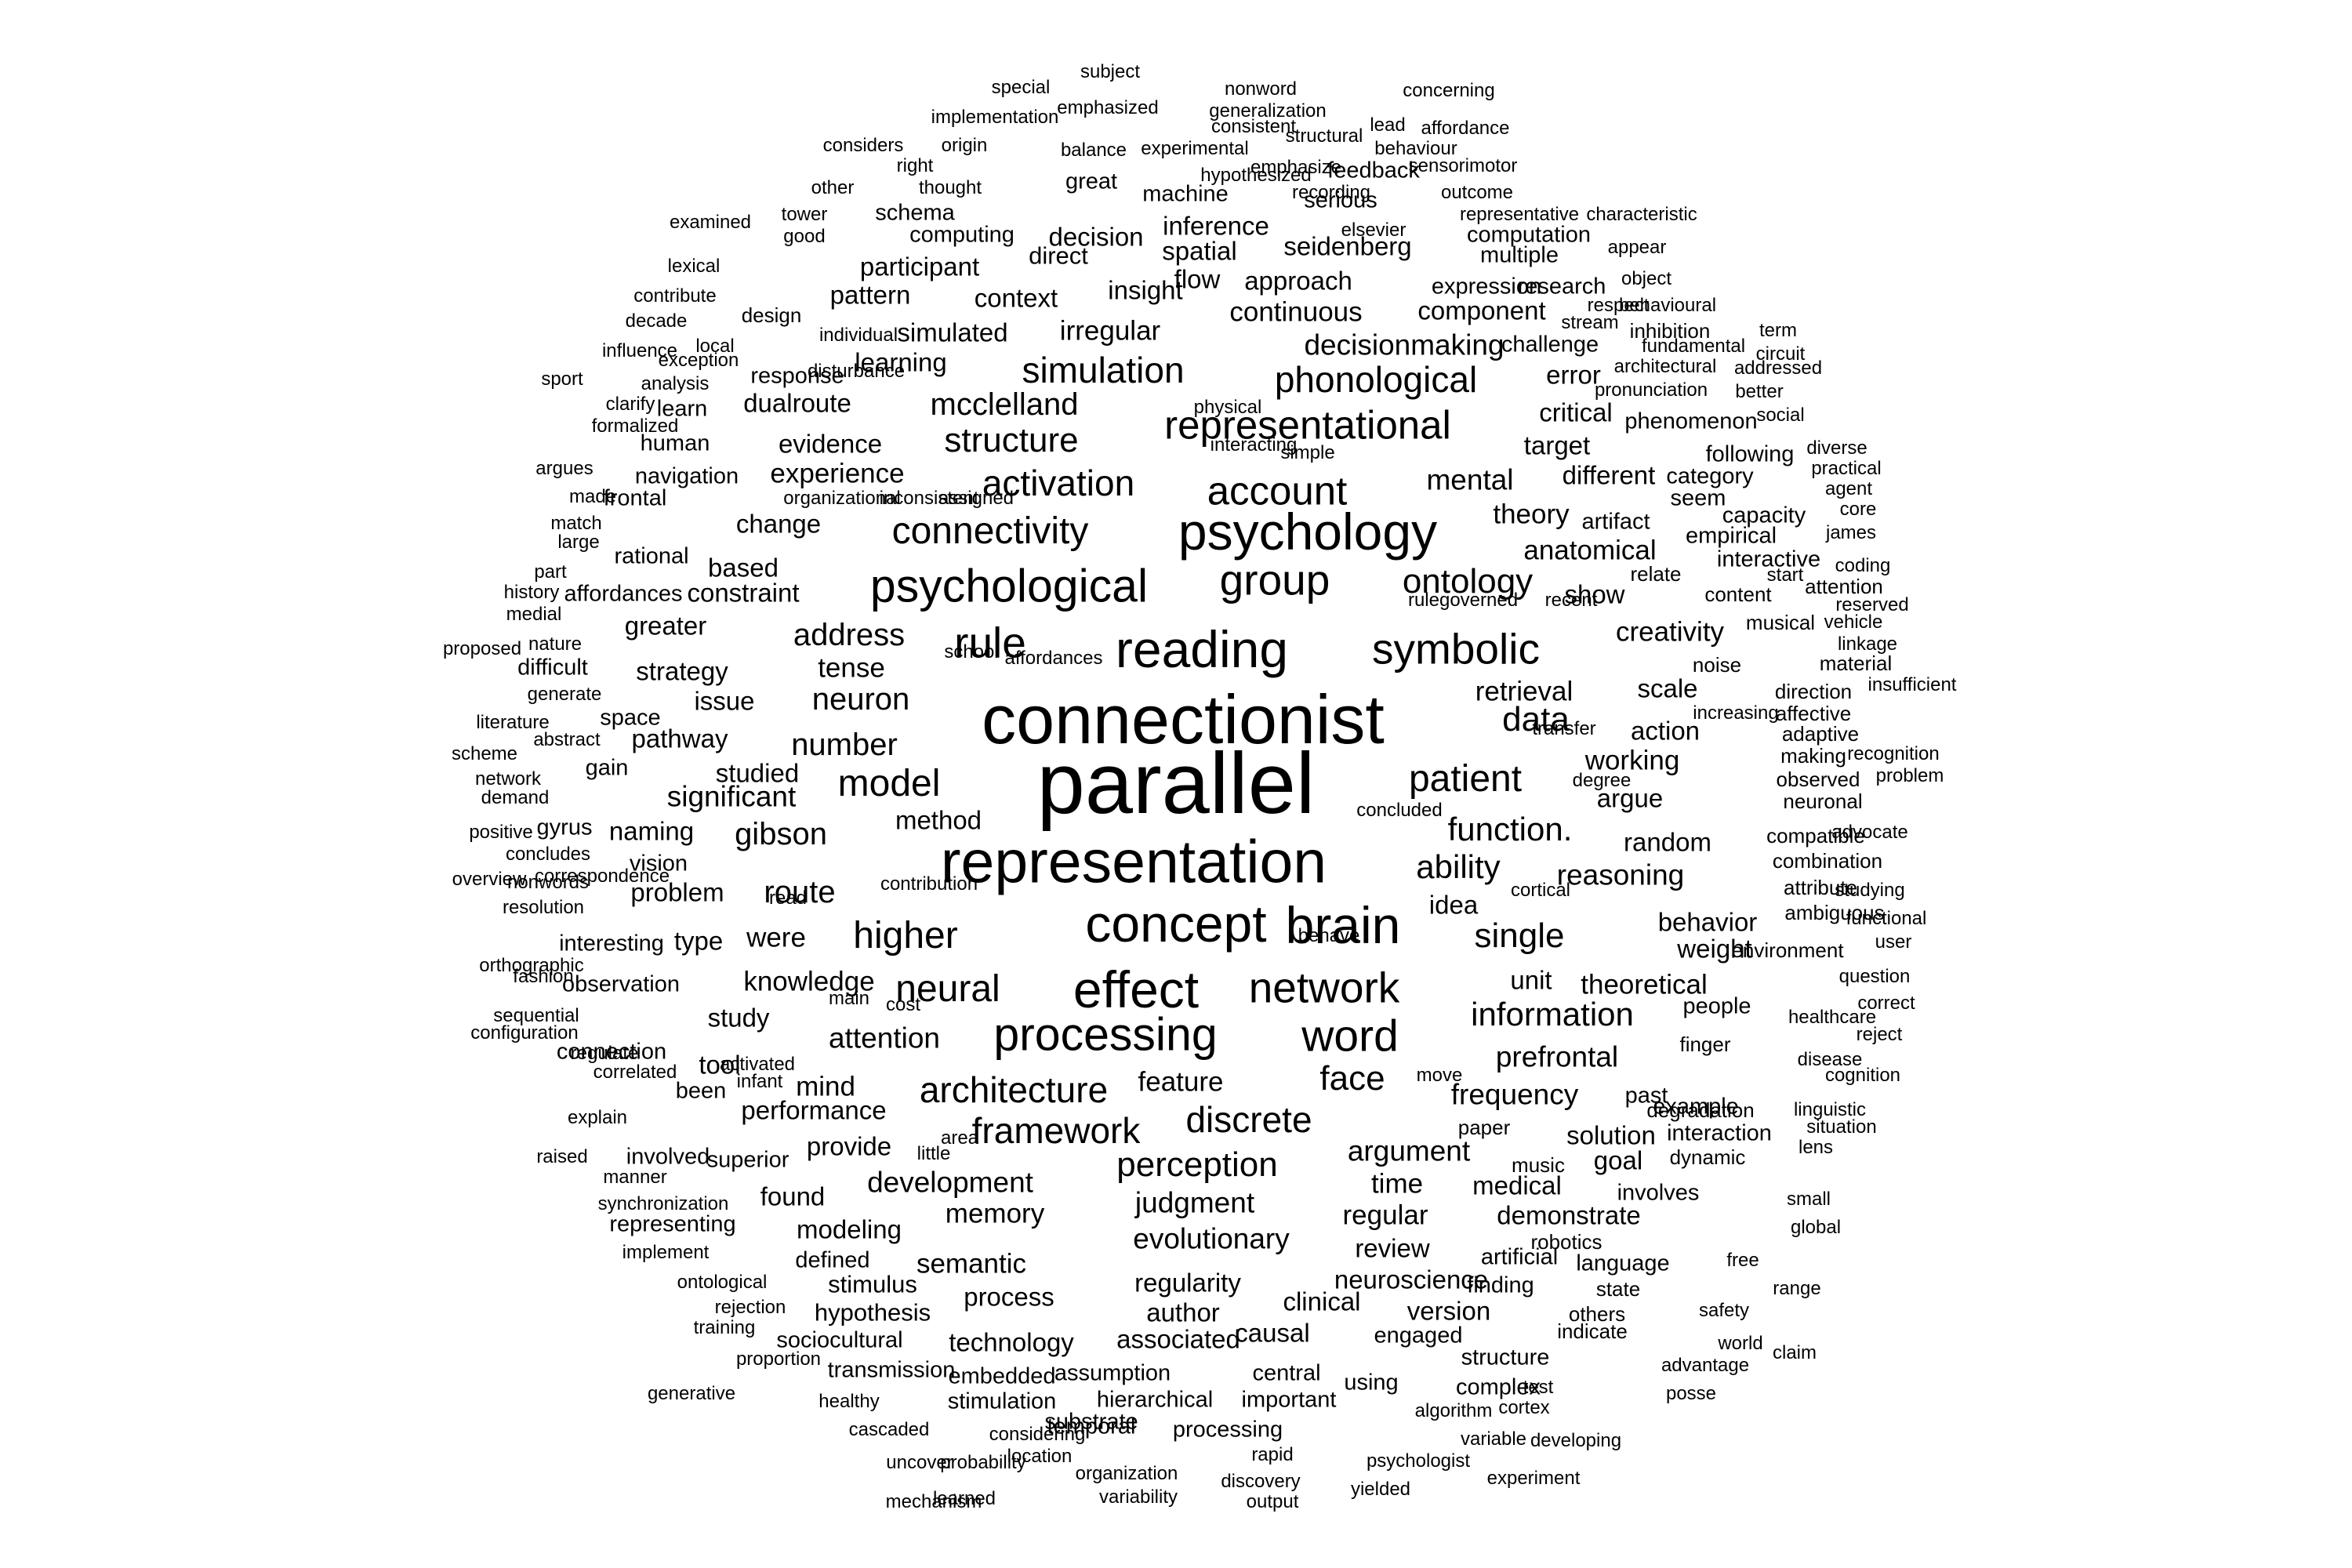 The image size is (2352, 1568). I want to click on cloud-word: read, so click(788, 898).